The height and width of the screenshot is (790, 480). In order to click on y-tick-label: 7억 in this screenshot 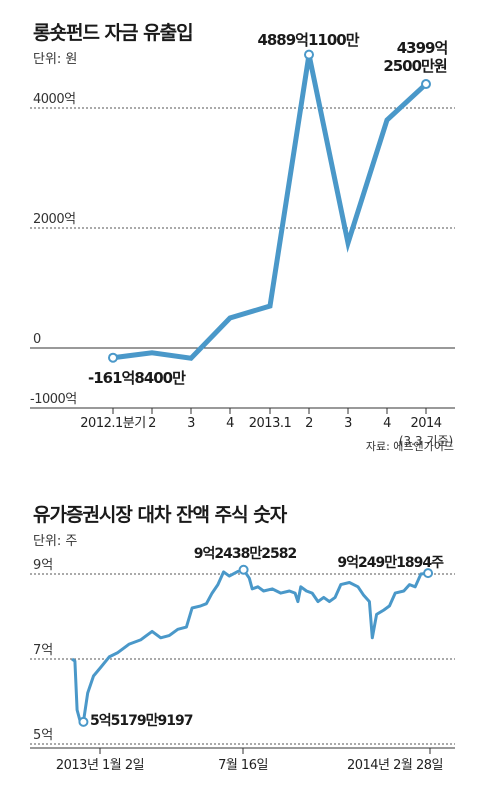, I will do `click(43, 650)`.